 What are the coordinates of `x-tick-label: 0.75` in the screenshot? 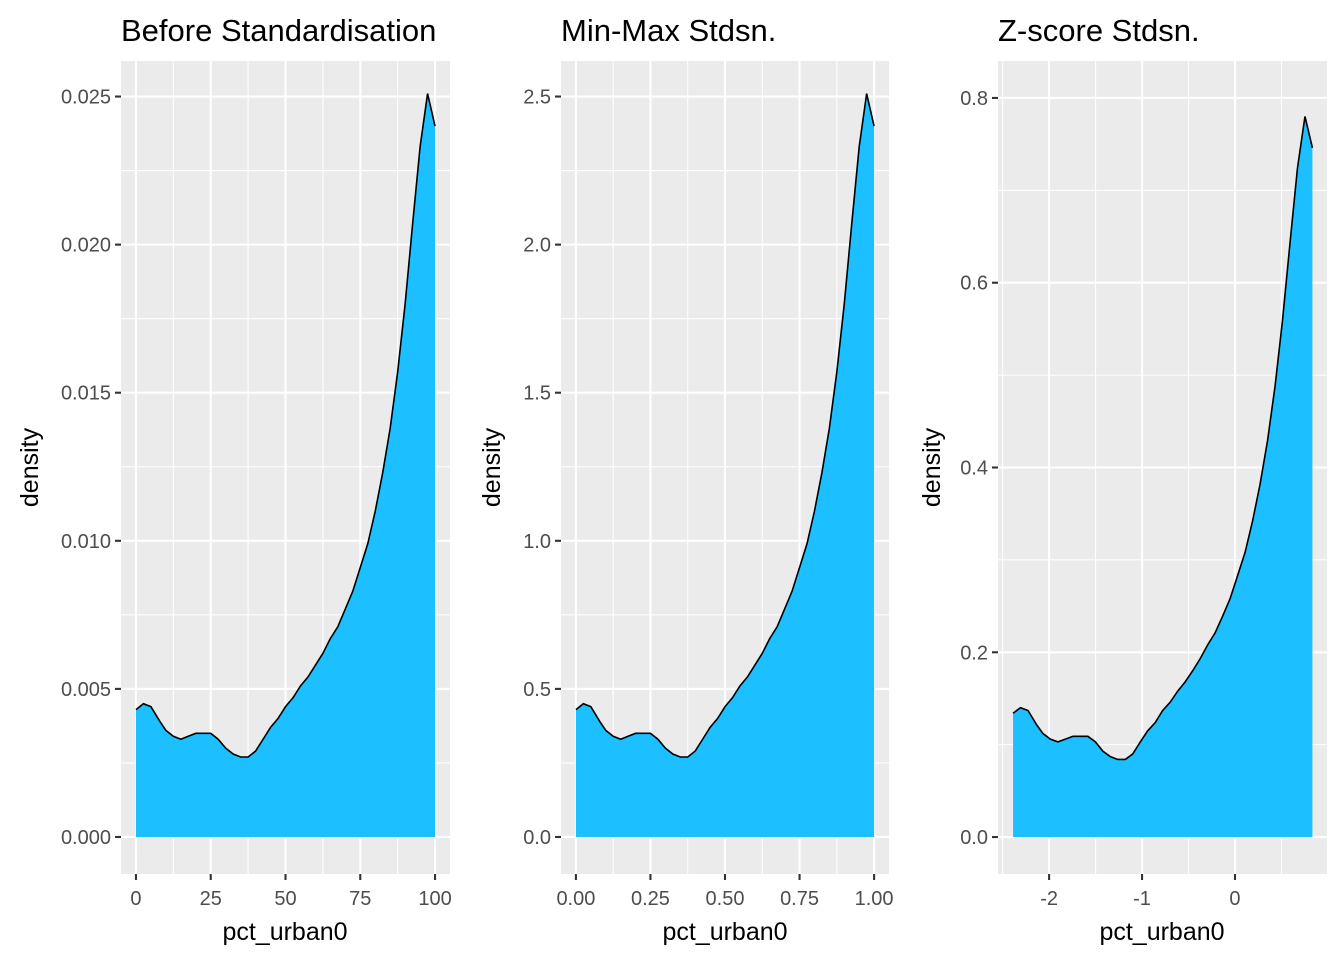 It's located at (799, 899).